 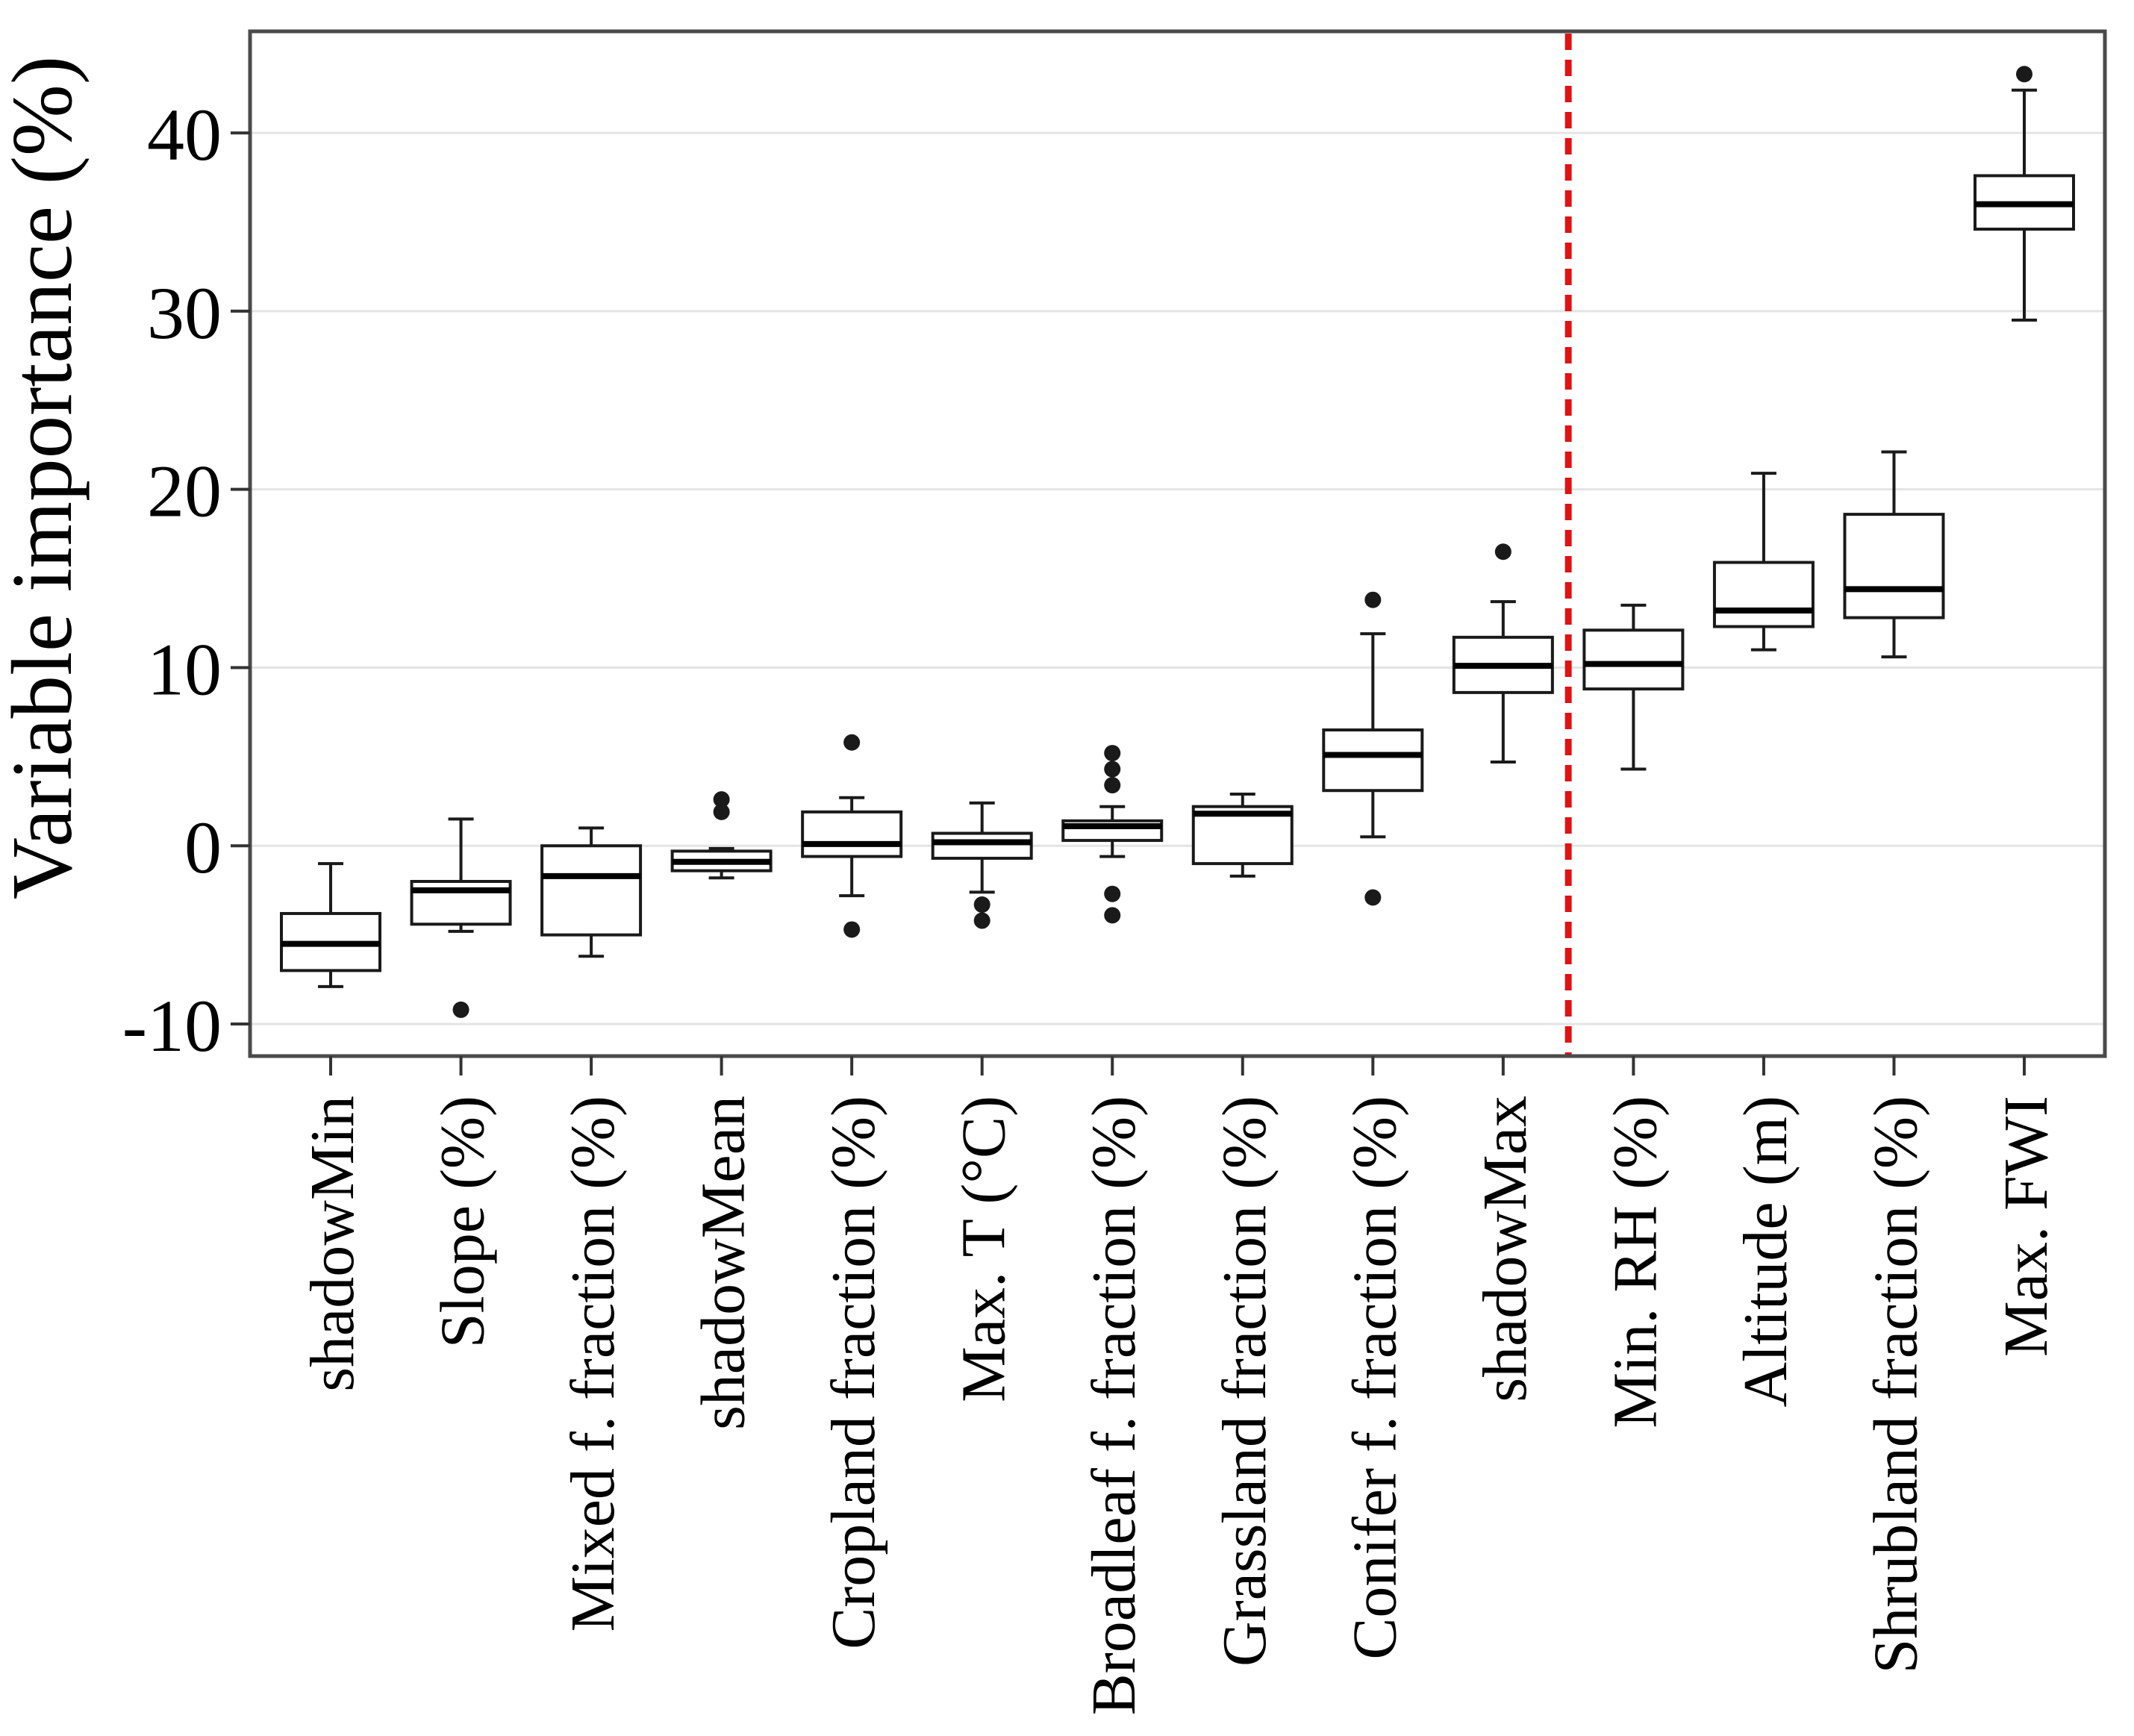 What do you see at coordinates (203, 848) in the screenshot?
I see `y-tick-label-0: 0` at bounding box center [203, 848].